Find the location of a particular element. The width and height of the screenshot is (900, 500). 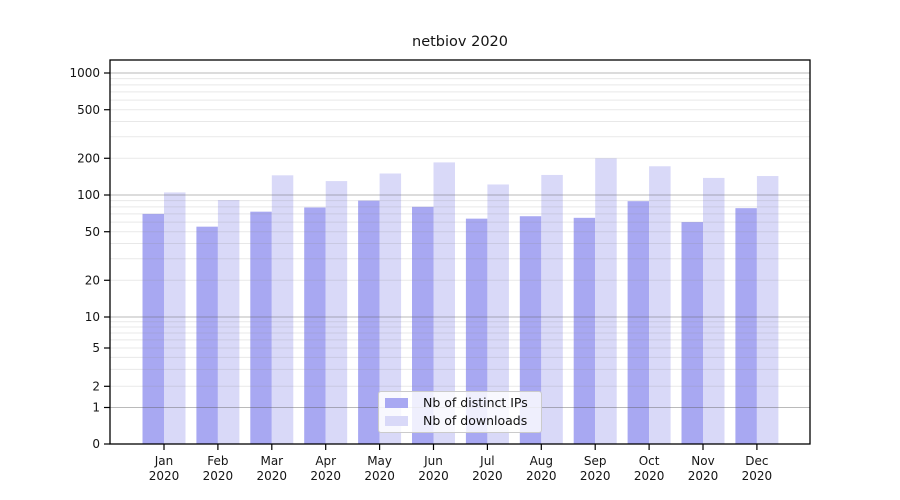

y-tick-label: 50 is located at coordinates (92, 232).